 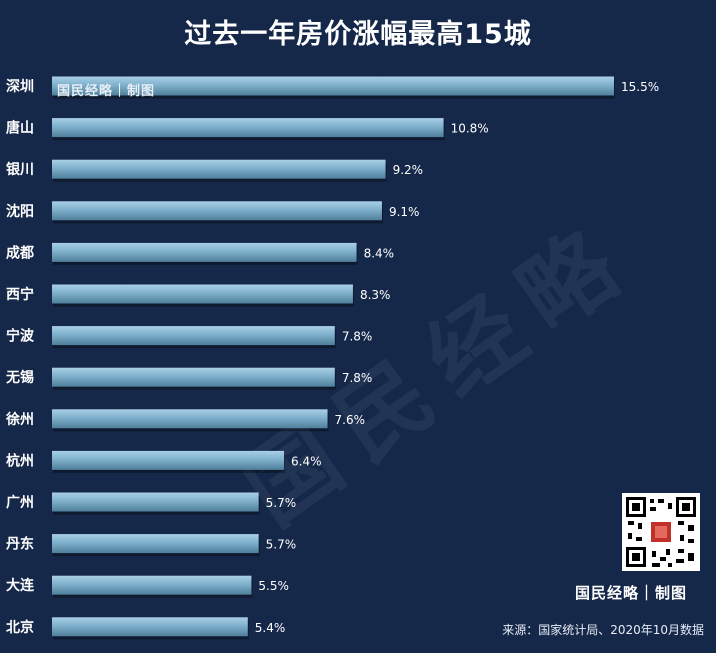 I want to click on category-label: 唐山, so click(x=20, y=128).